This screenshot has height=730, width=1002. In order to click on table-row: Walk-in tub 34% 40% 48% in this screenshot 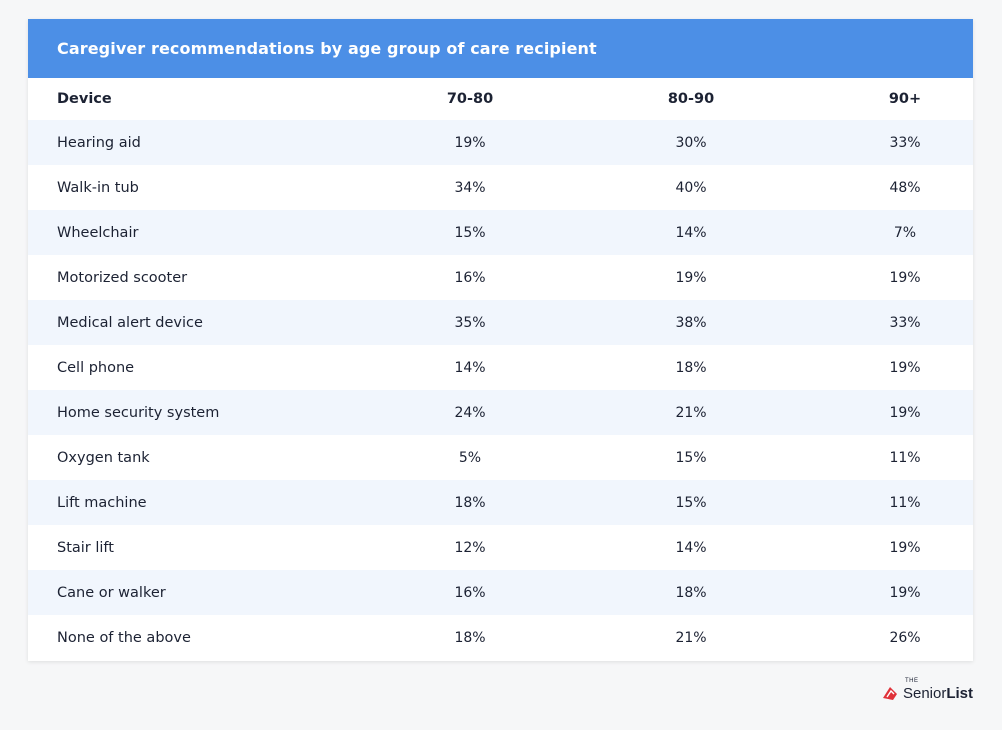, I will do `click(500, 187)`.